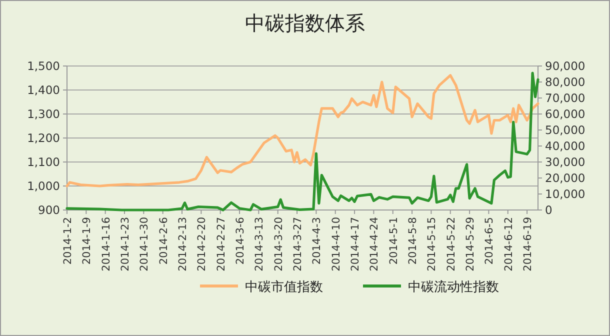  I want to click on legend-label: 中碳市值指数, so click(284, 287).